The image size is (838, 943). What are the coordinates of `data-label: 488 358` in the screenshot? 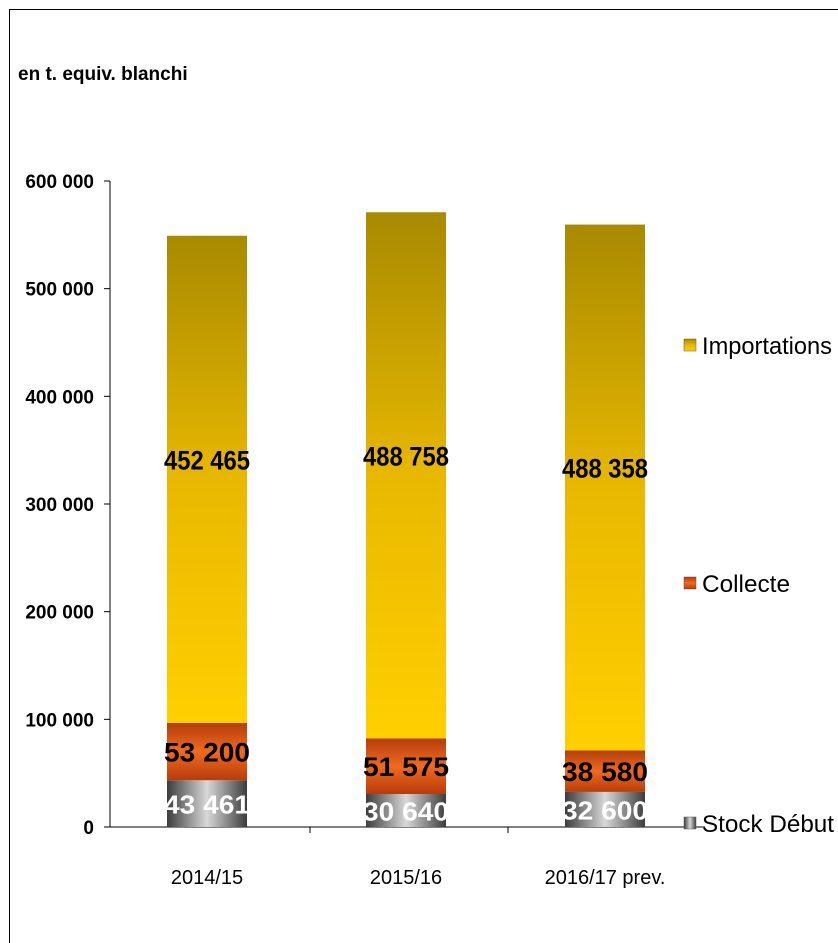 It's located at (605, 468).